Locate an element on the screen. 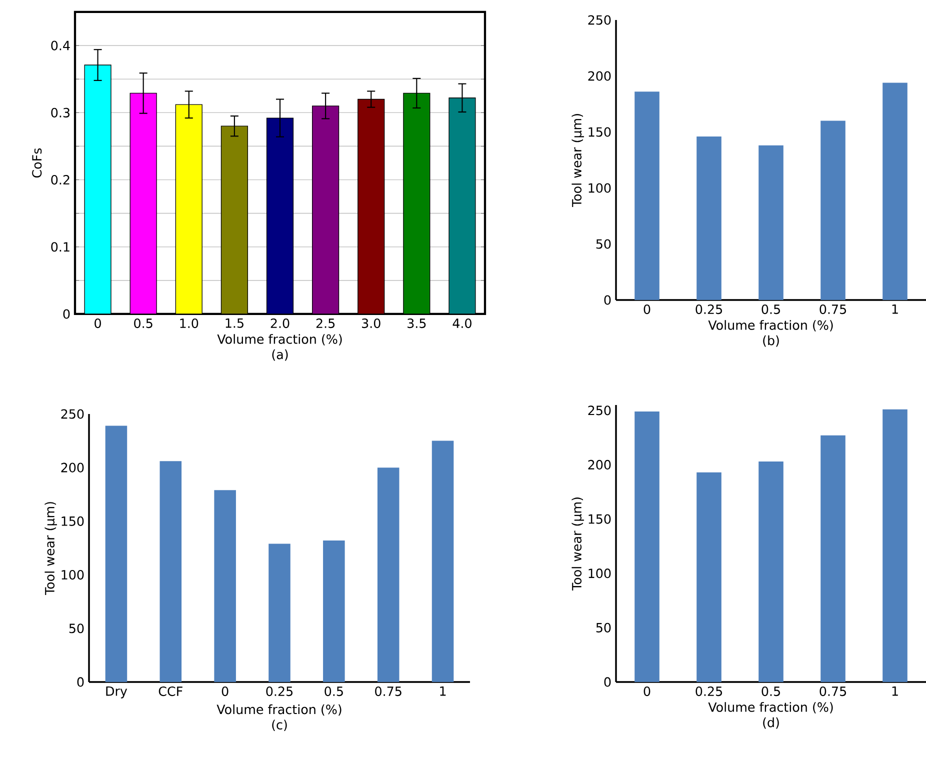 Image resolution: width=926 pixels, height=767 pixels. x-tick-label: CCF is located at coordinates (170, 691).